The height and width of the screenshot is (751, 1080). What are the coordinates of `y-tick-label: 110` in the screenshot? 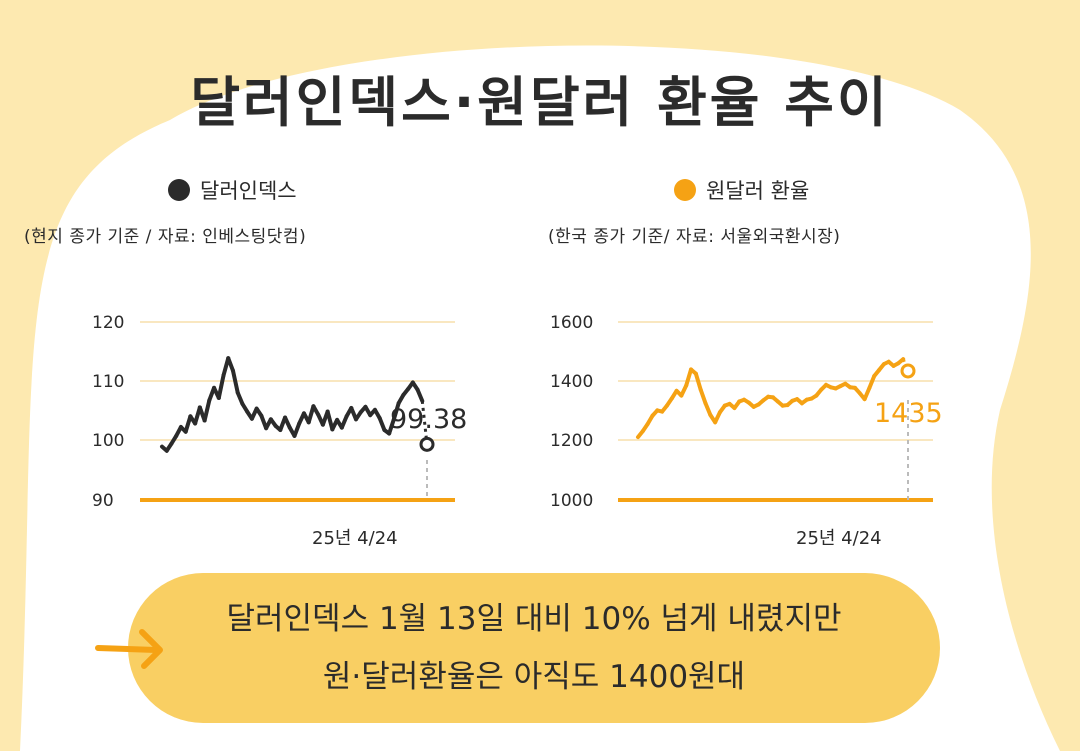 It's located at (108, 382).